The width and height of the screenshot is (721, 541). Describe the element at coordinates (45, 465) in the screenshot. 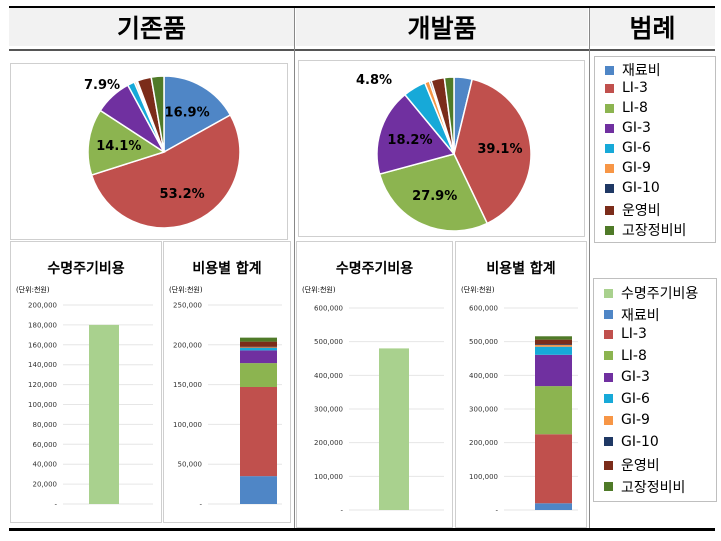

I see `y-tick-label: 40,000` at that location.